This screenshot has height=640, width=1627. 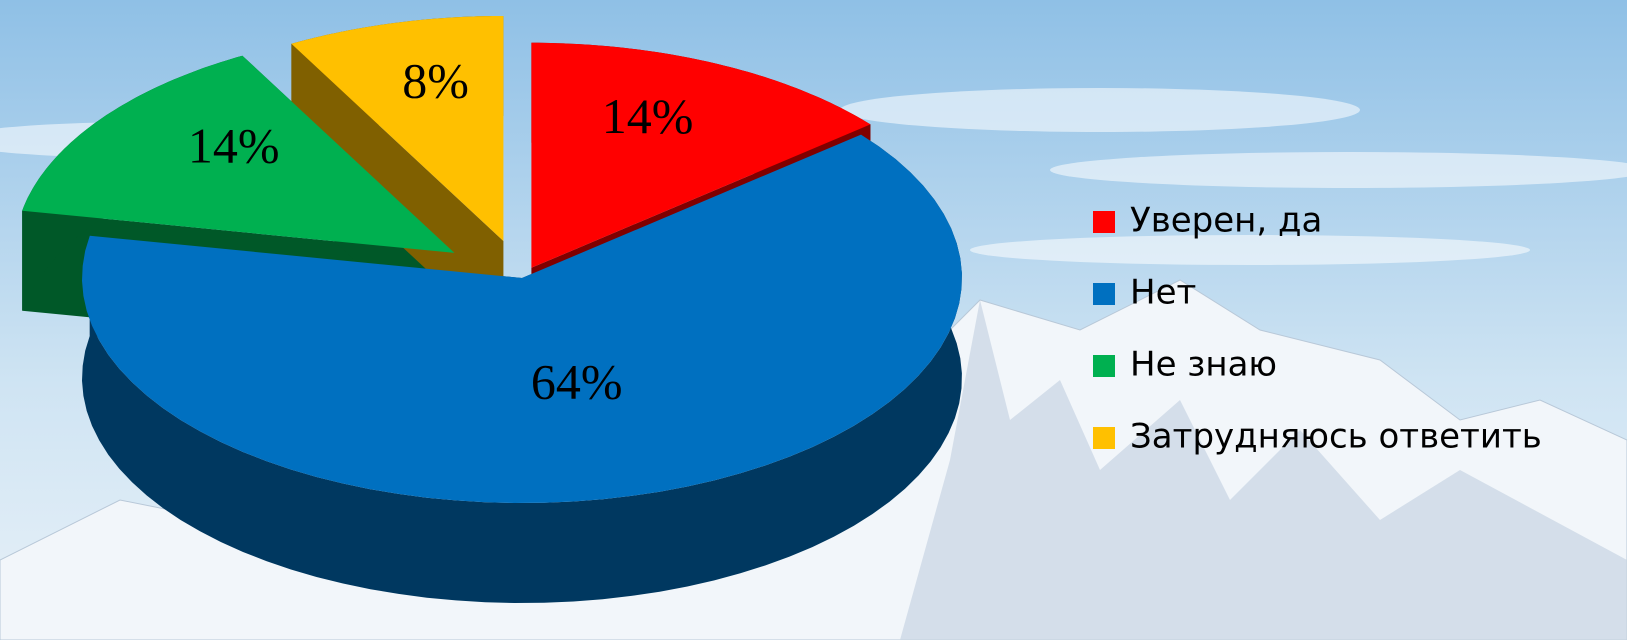 I want to click on legend-label: Затрудняюсь ответить, so click(x=1336, y=437).